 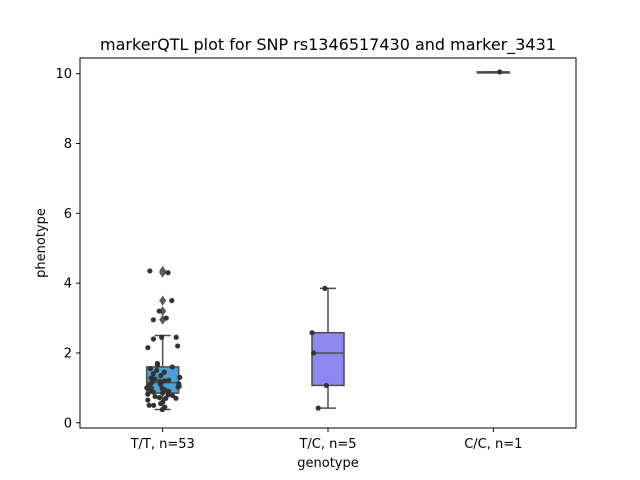 What do you see at coordinates (41, 243) in the screenshot?
I see `y-axis-label: phenotype` at bounding box center [41, 243].